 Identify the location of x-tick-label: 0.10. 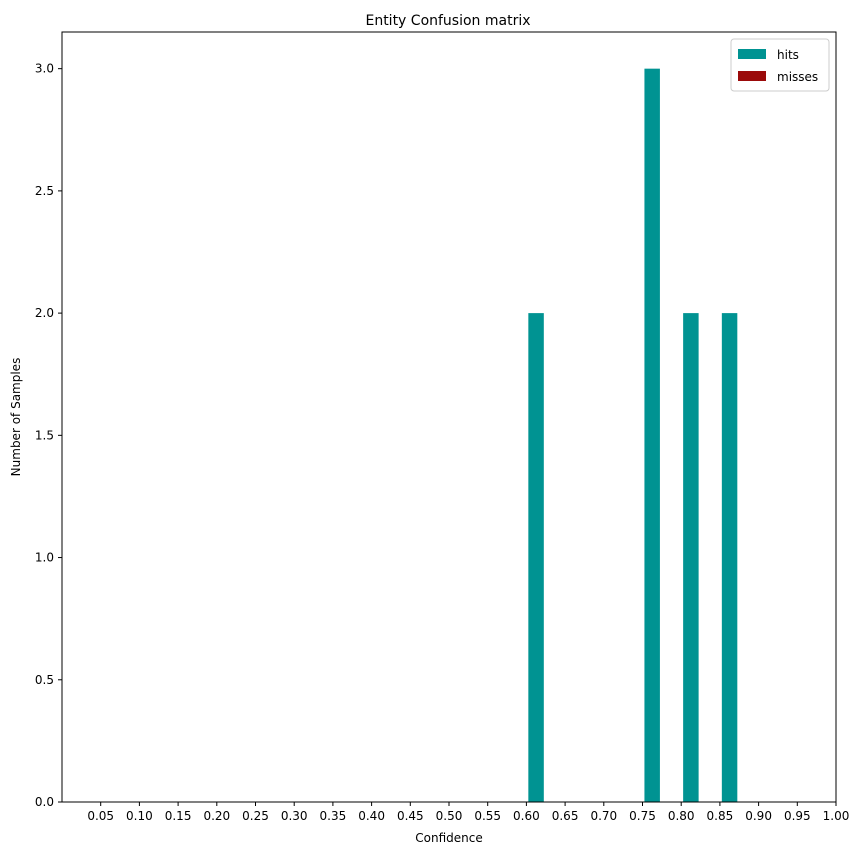
(139, 816).